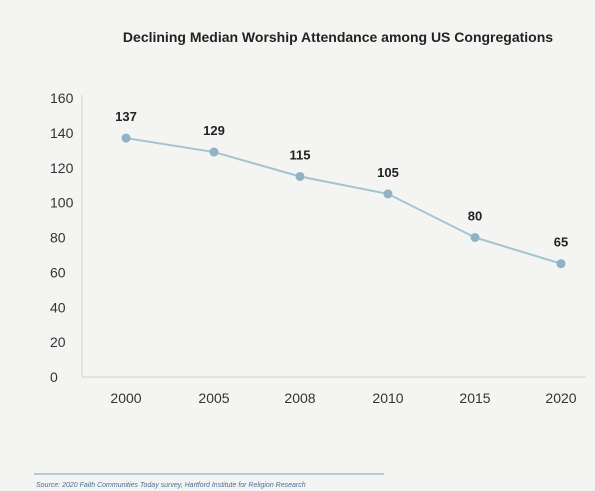 Image resolution: width=595 pixels, height=491 pixels. Describe the element at coordinates (62, 168) in the screenshot. I see `y-tick-label: 120` at that location.